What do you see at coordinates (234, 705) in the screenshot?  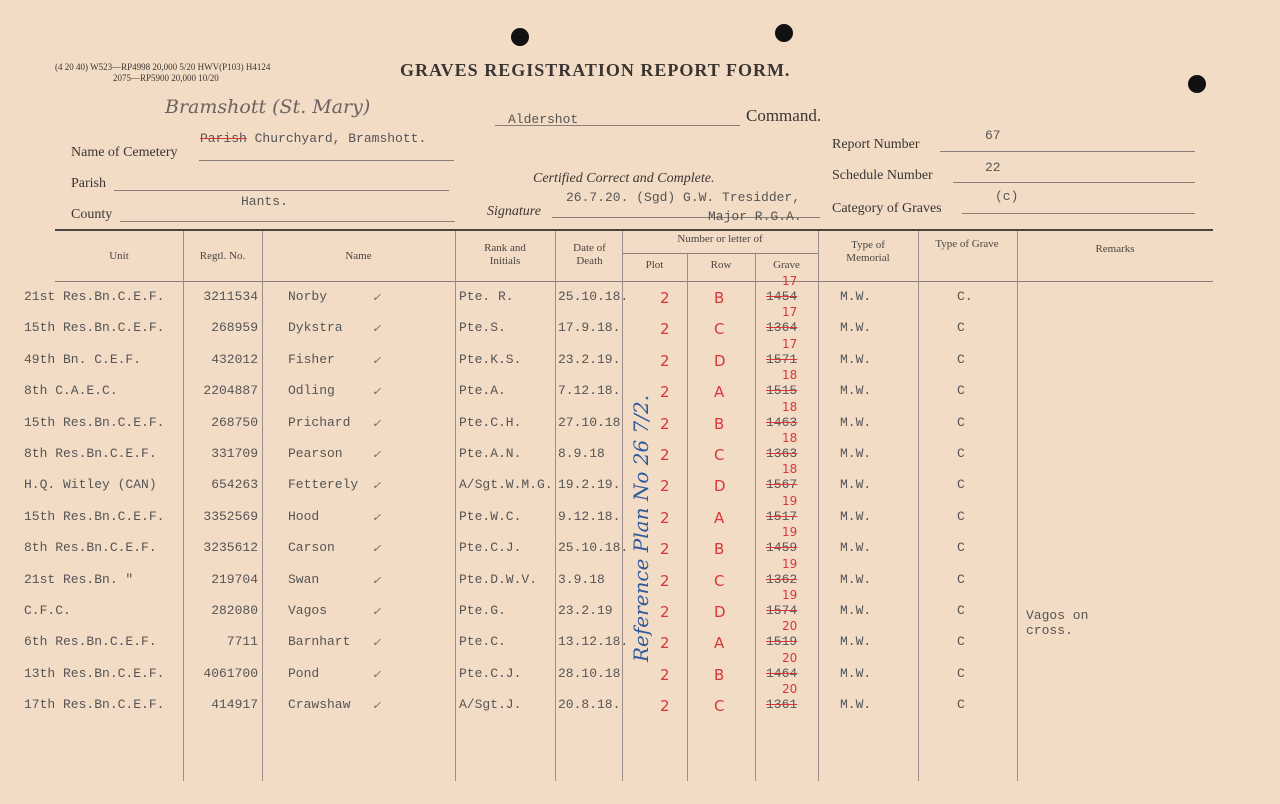 I see `cell-regtl: 414917` at bounding box center [234, 705].